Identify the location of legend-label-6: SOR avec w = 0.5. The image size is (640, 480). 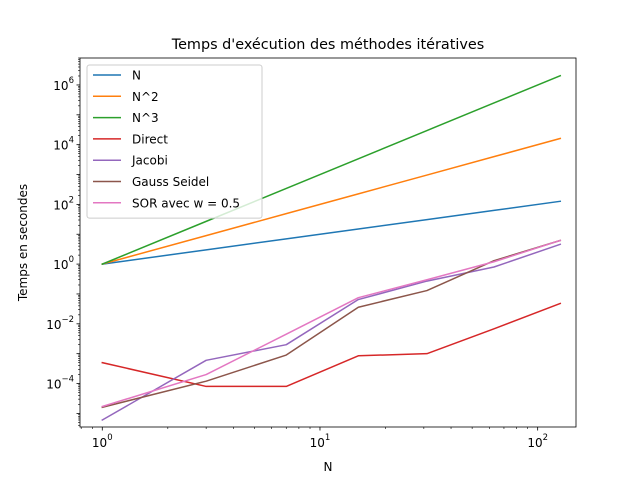
(186, 203).